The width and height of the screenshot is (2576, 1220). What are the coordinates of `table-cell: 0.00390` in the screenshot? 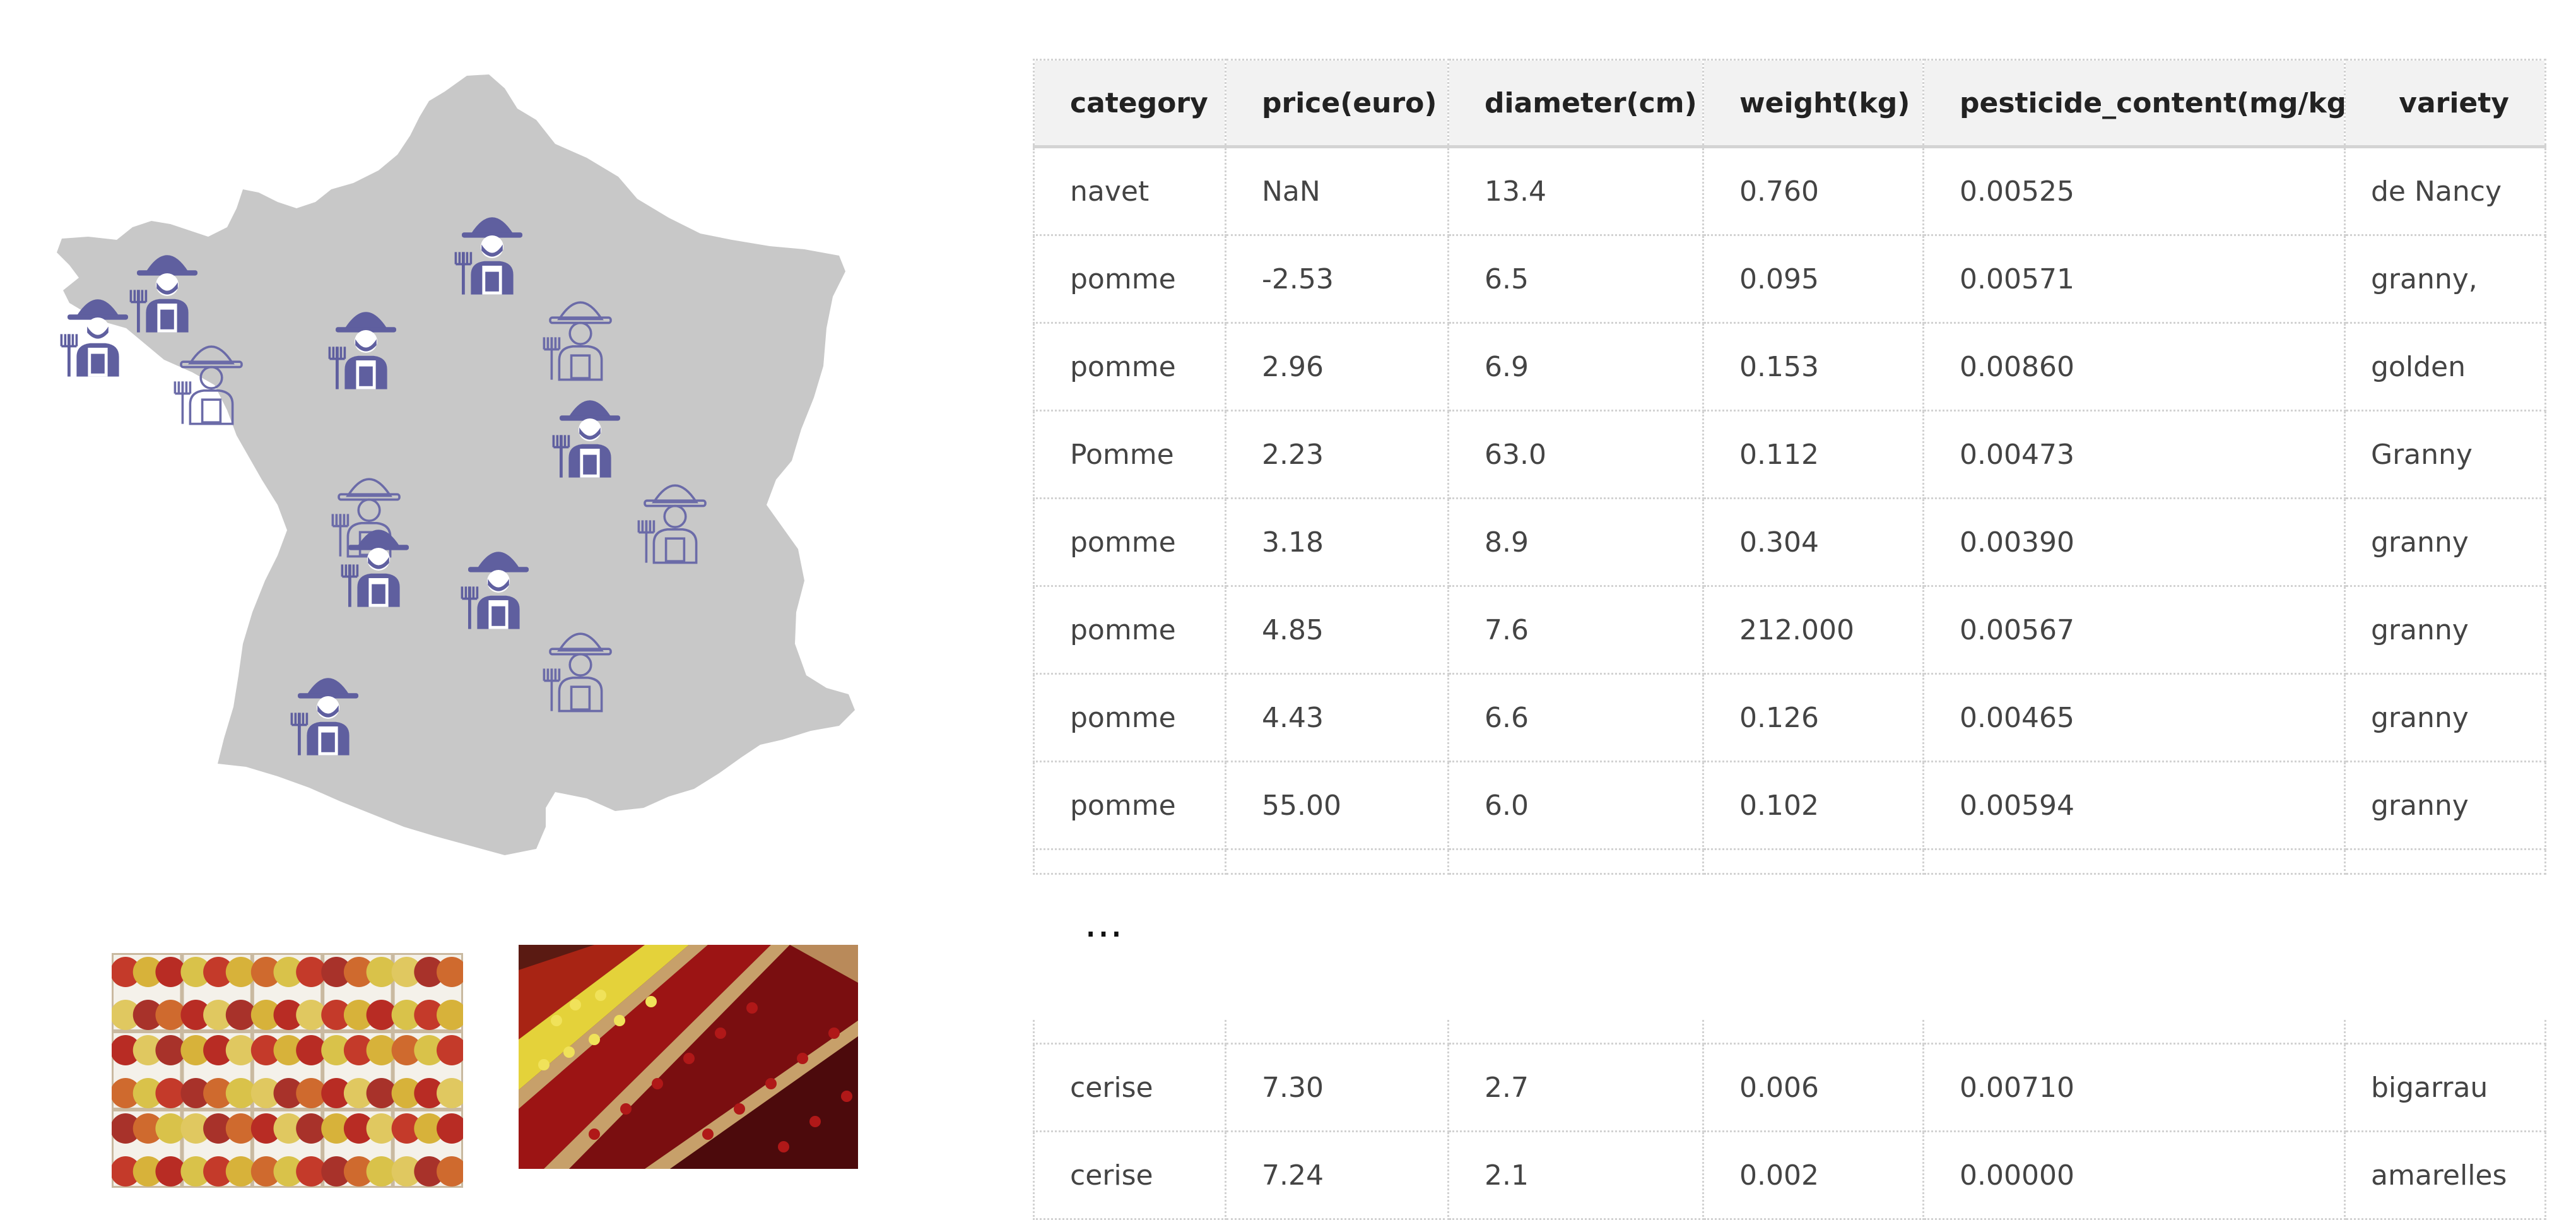 It's located at (2134, 543).